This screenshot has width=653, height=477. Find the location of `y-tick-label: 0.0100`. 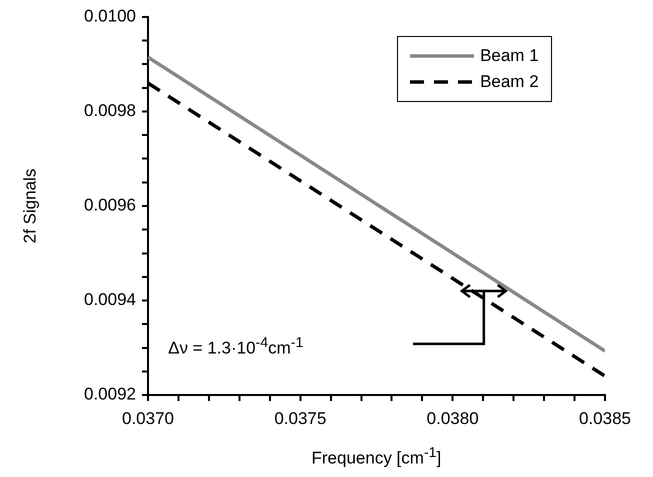

y-tick-label: 0.0100 is located at coordinates (110, 16).